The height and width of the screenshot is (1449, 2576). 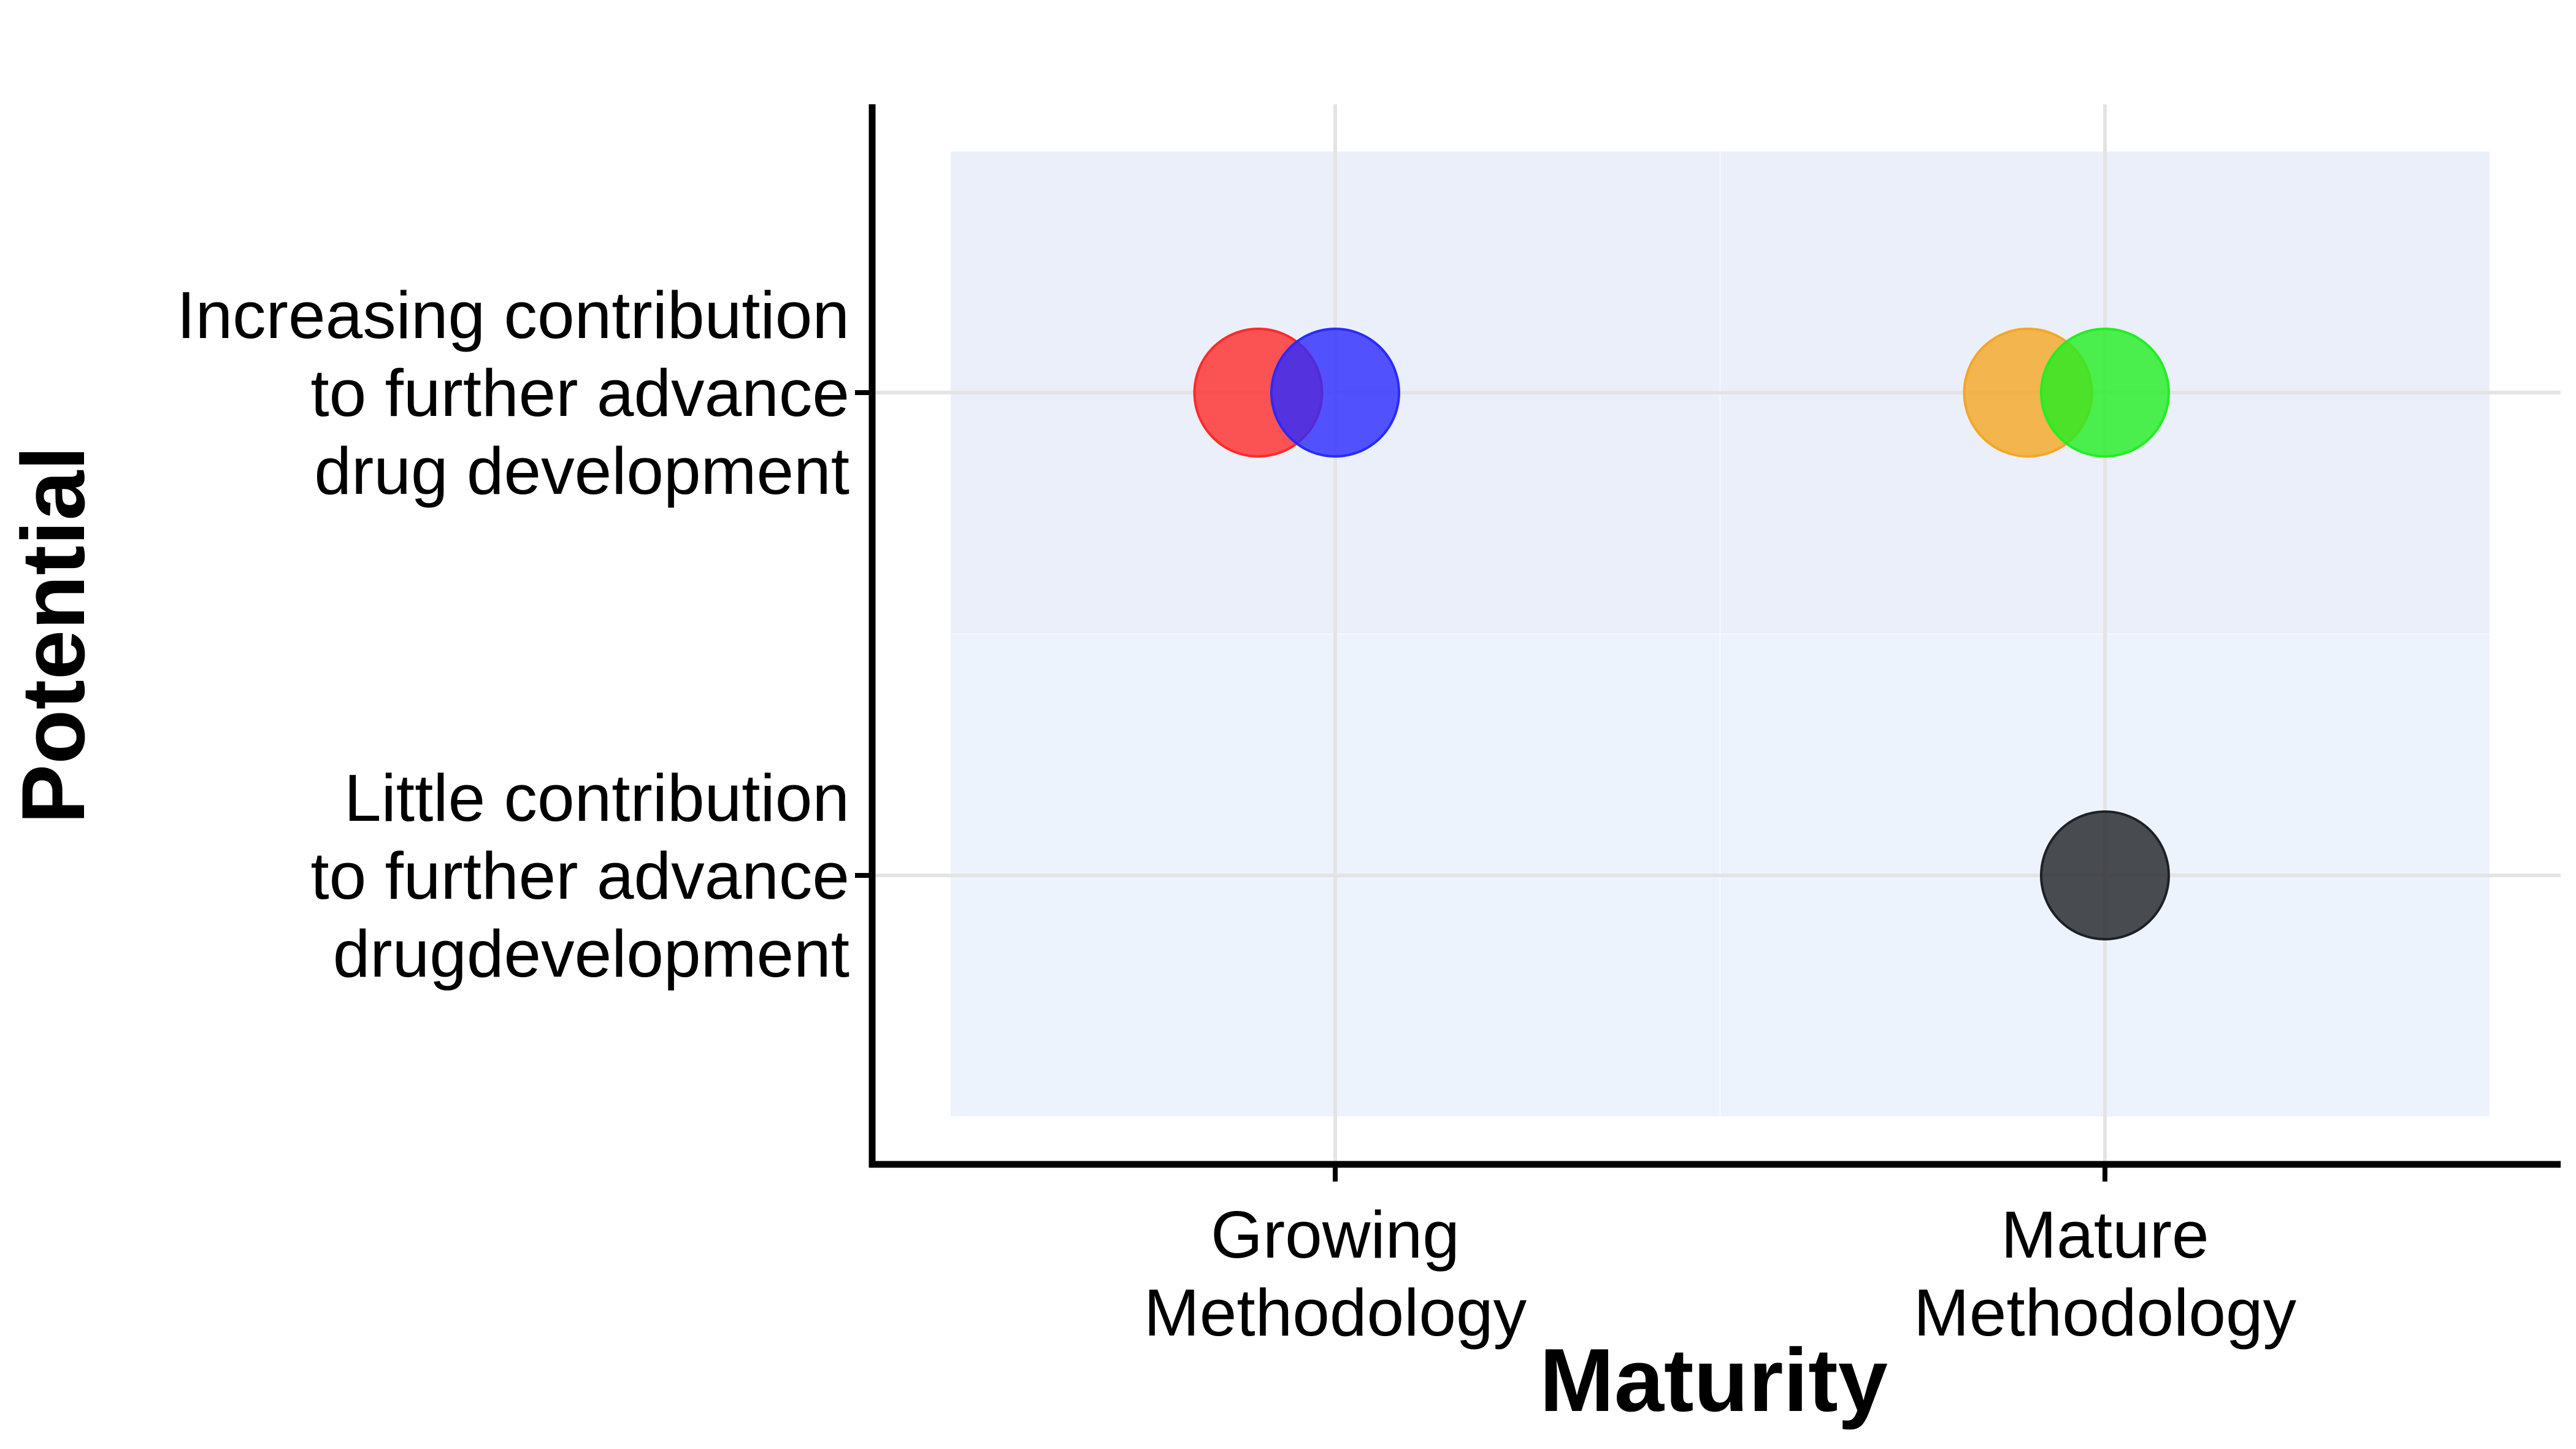 What do you see at coordinates (1335, 1234) in the screenshot?
I see `x-tick-label-line: Growing` at bounding box center [1335, 1234].